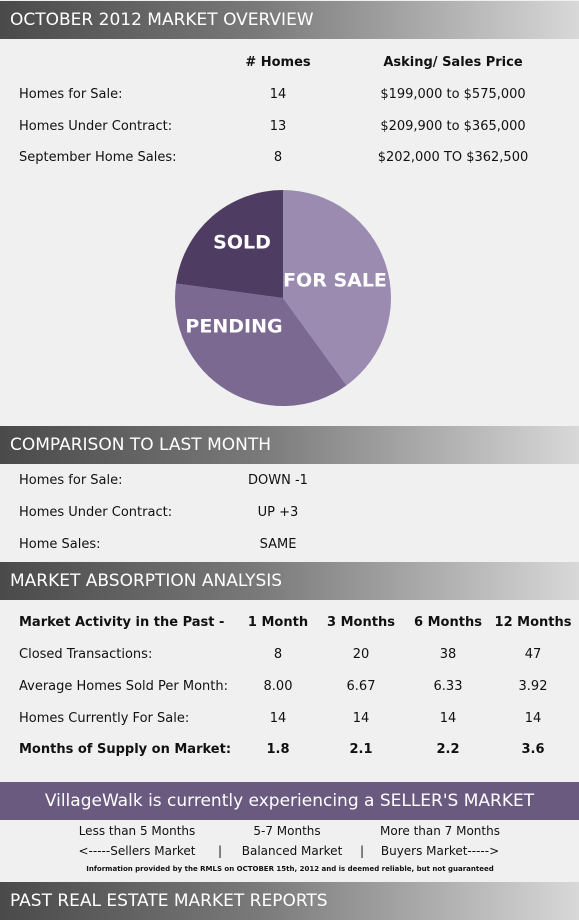  I want to click on legend-market: <-----Sellers Market, so click(137, 851).